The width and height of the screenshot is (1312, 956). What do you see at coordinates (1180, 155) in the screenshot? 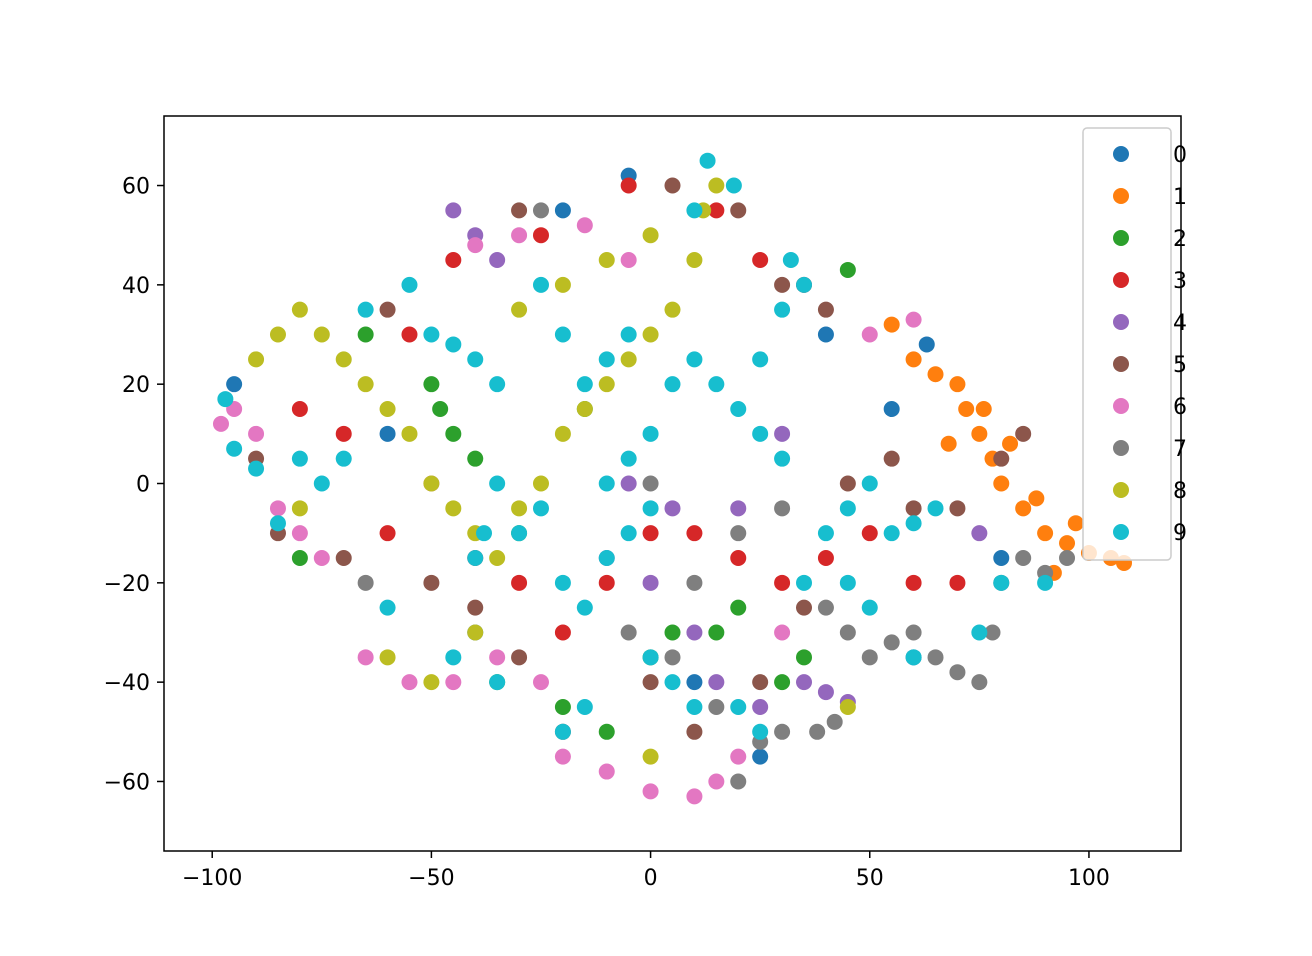
I see `legend-label-0: 0` at bounding box center [1180, 155].